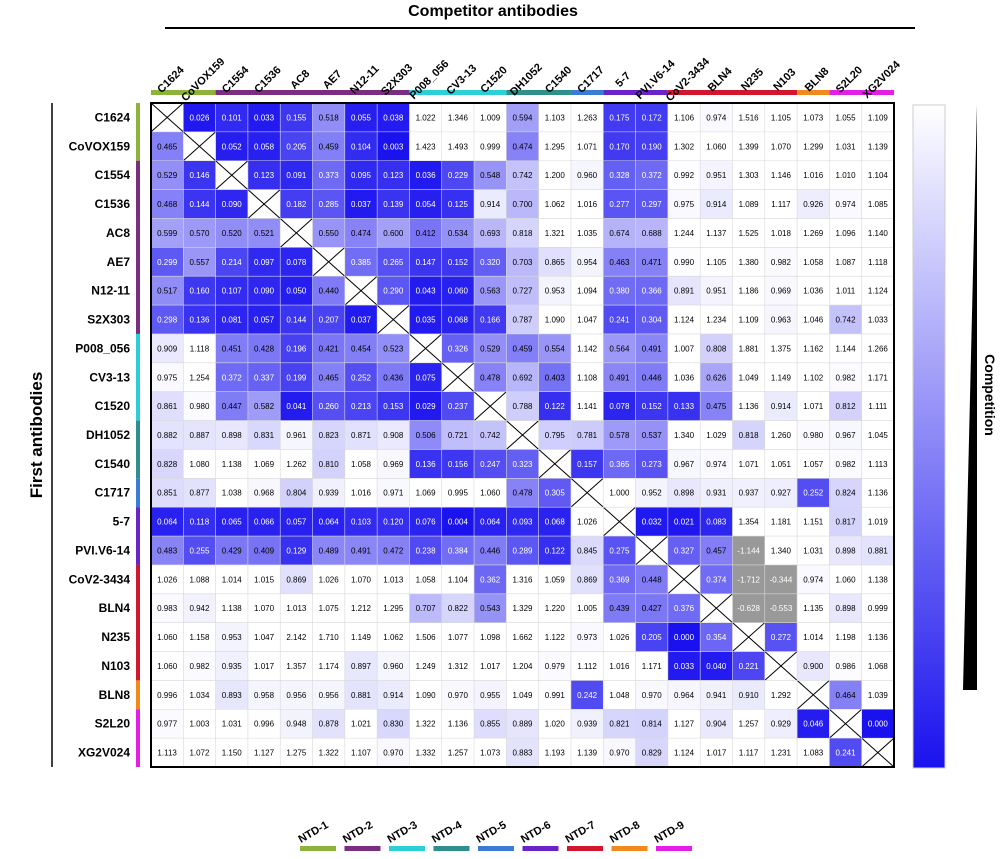 Image resolution: width=1000 pixels, height=859 pixels. What do you see at coordinates (522, 666) in the screenshot?
I see `cell-value: 1.204` at bounding box center [522, 666].